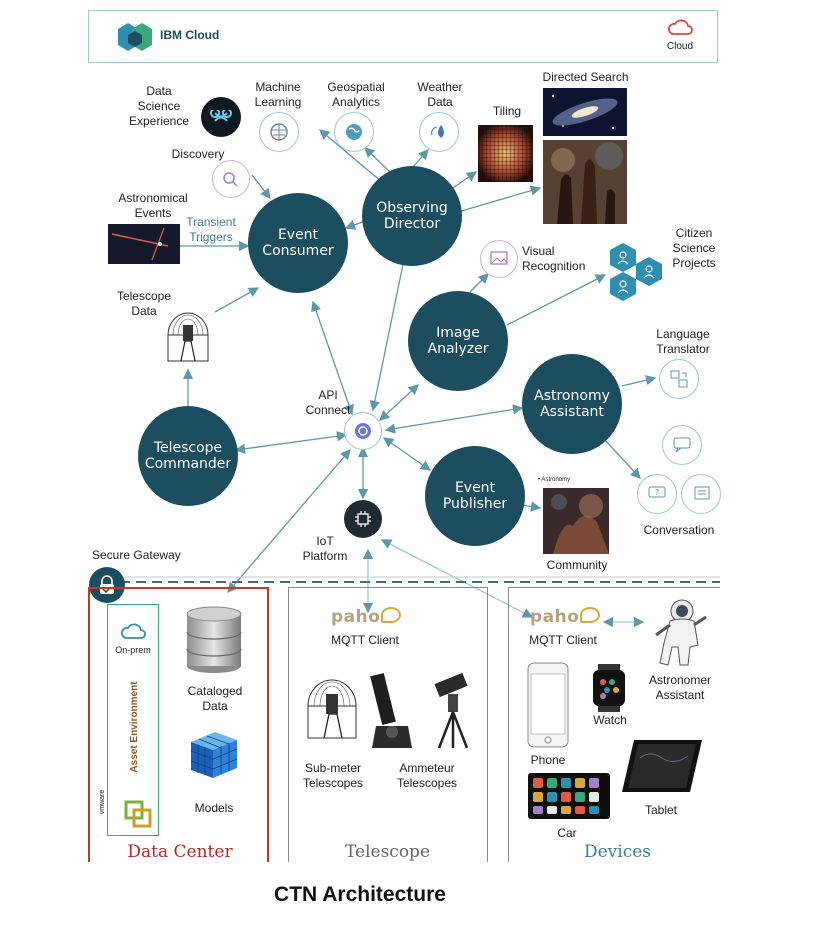 The image size is (830, 941). I want to click on api-connect-label: API Connect, so click(328, 403).